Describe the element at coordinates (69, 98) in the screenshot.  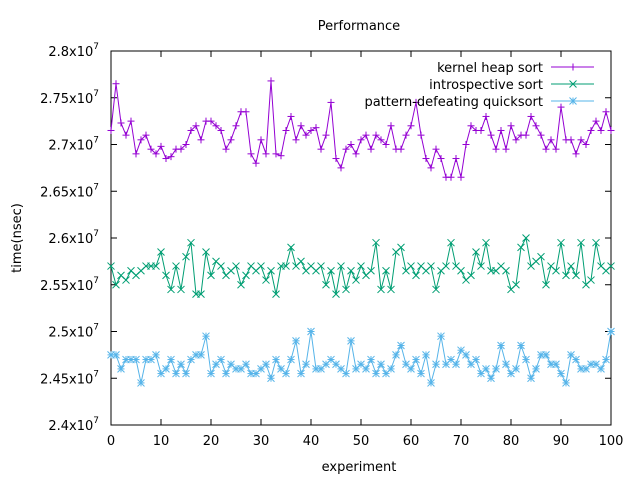
I see `y-tick-label: 2.75x10⁷` at that location.